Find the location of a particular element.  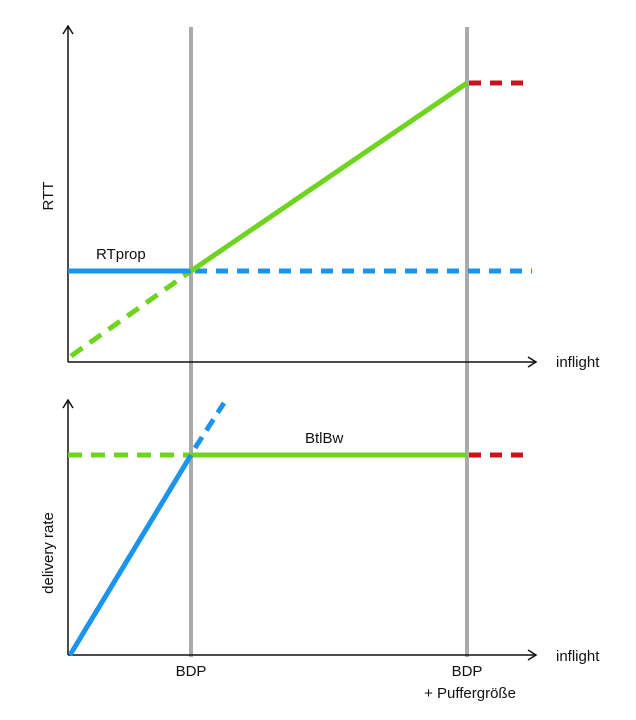

bdp-label: BDP is located at coordinates (191, 671).